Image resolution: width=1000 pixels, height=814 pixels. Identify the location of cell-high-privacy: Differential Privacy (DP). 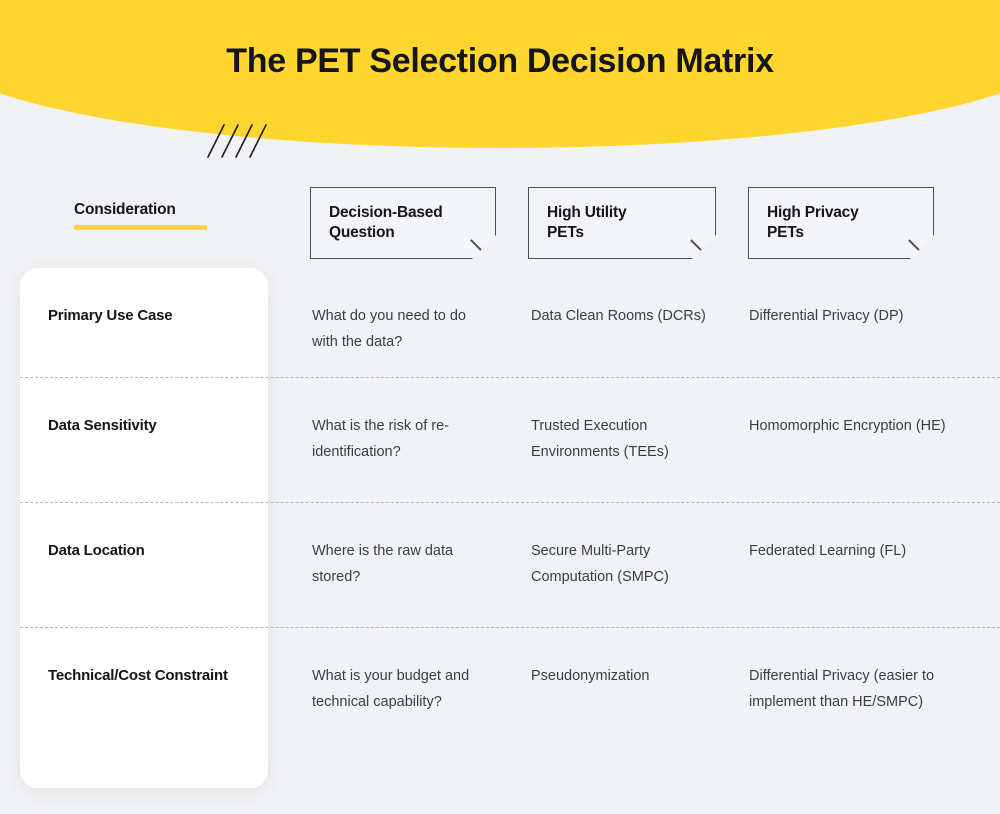
(826, 316).